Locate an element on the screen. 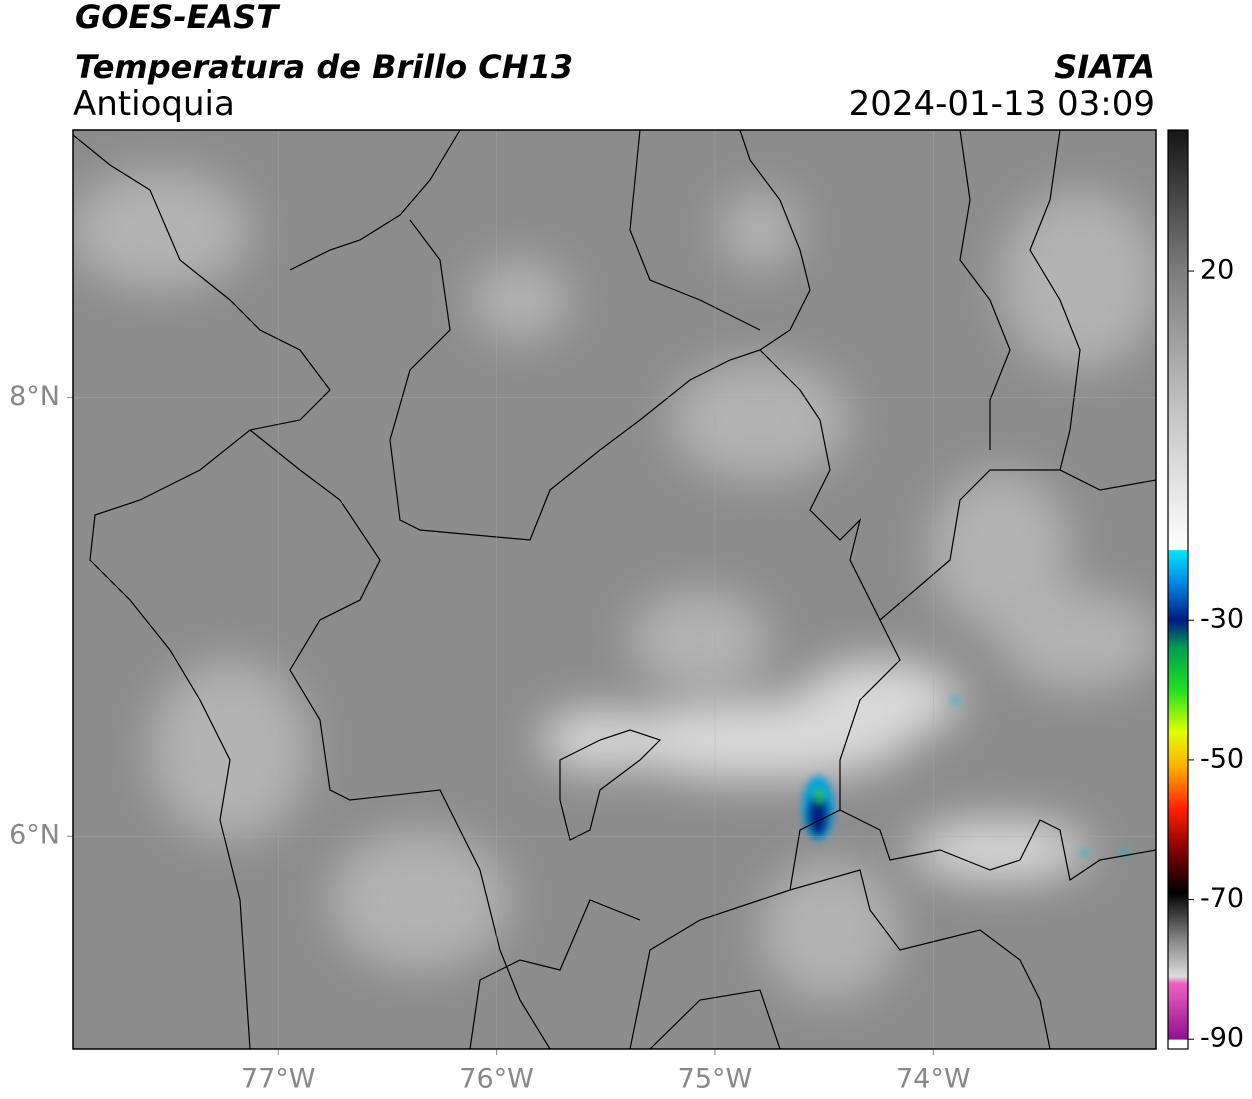  x-tick-label: 75°W is located at coordinates (715, 1079).